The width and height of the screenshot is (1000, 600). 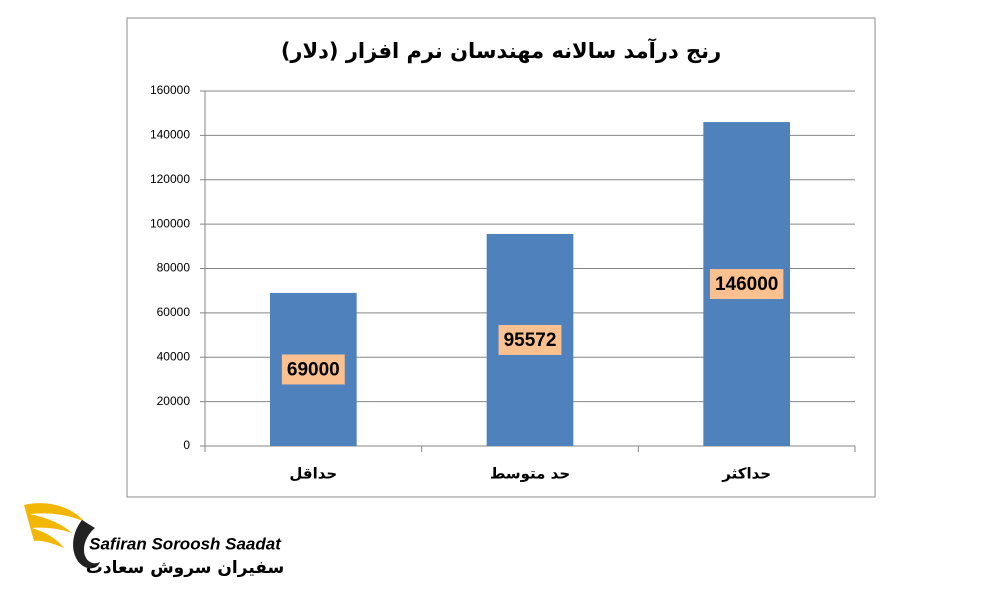 What do you see at coordinates (530, 474) in the screenshot?
I see `x-tick-label: حد متوسط` at bounding box center [530, 474].